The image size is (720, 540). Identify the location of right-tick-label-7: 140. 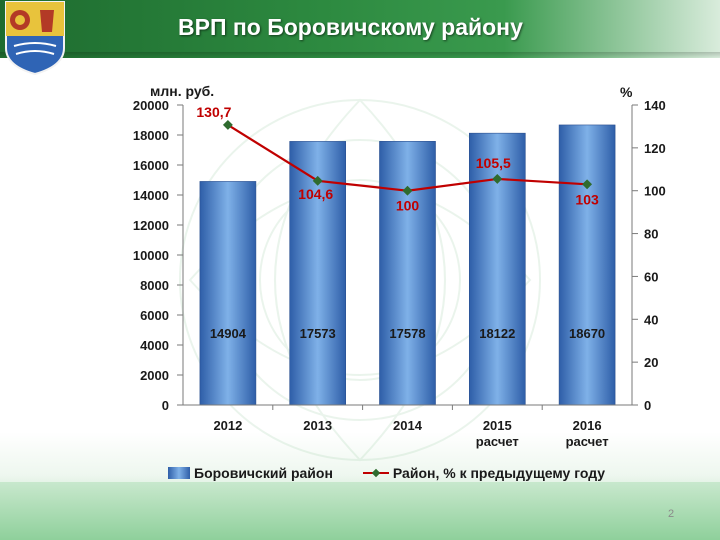
(655, 105).